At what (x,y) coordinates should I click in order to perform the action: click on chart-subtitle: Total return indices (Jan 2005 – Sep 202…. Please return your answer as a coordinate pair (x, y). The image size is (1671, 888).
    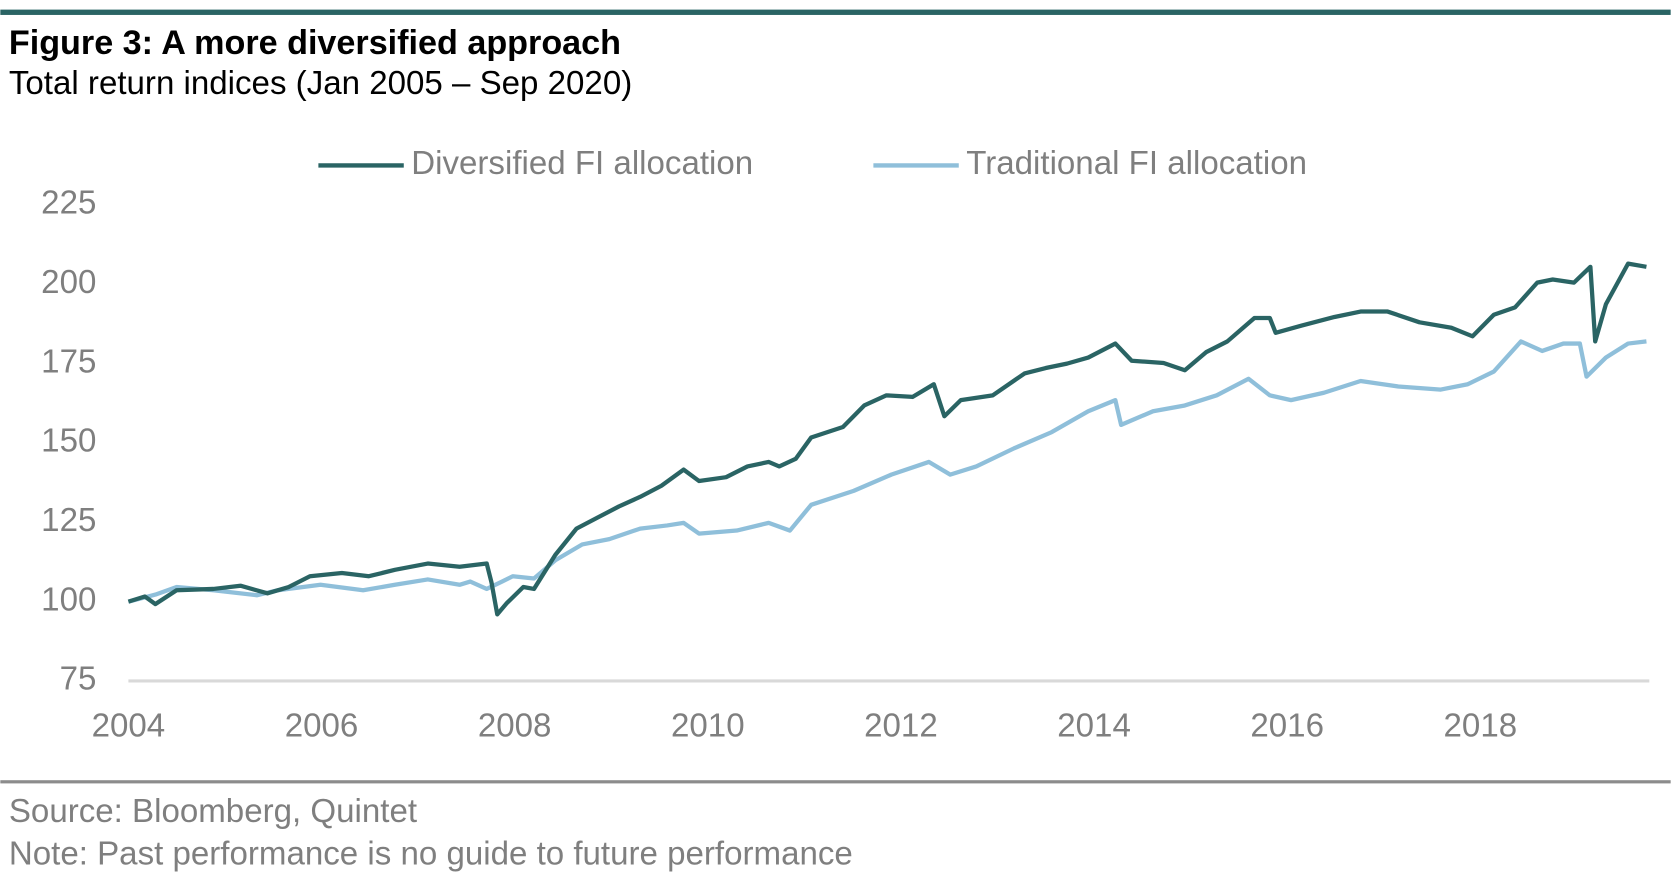
    Looking at the image, I should click on (320, 83).